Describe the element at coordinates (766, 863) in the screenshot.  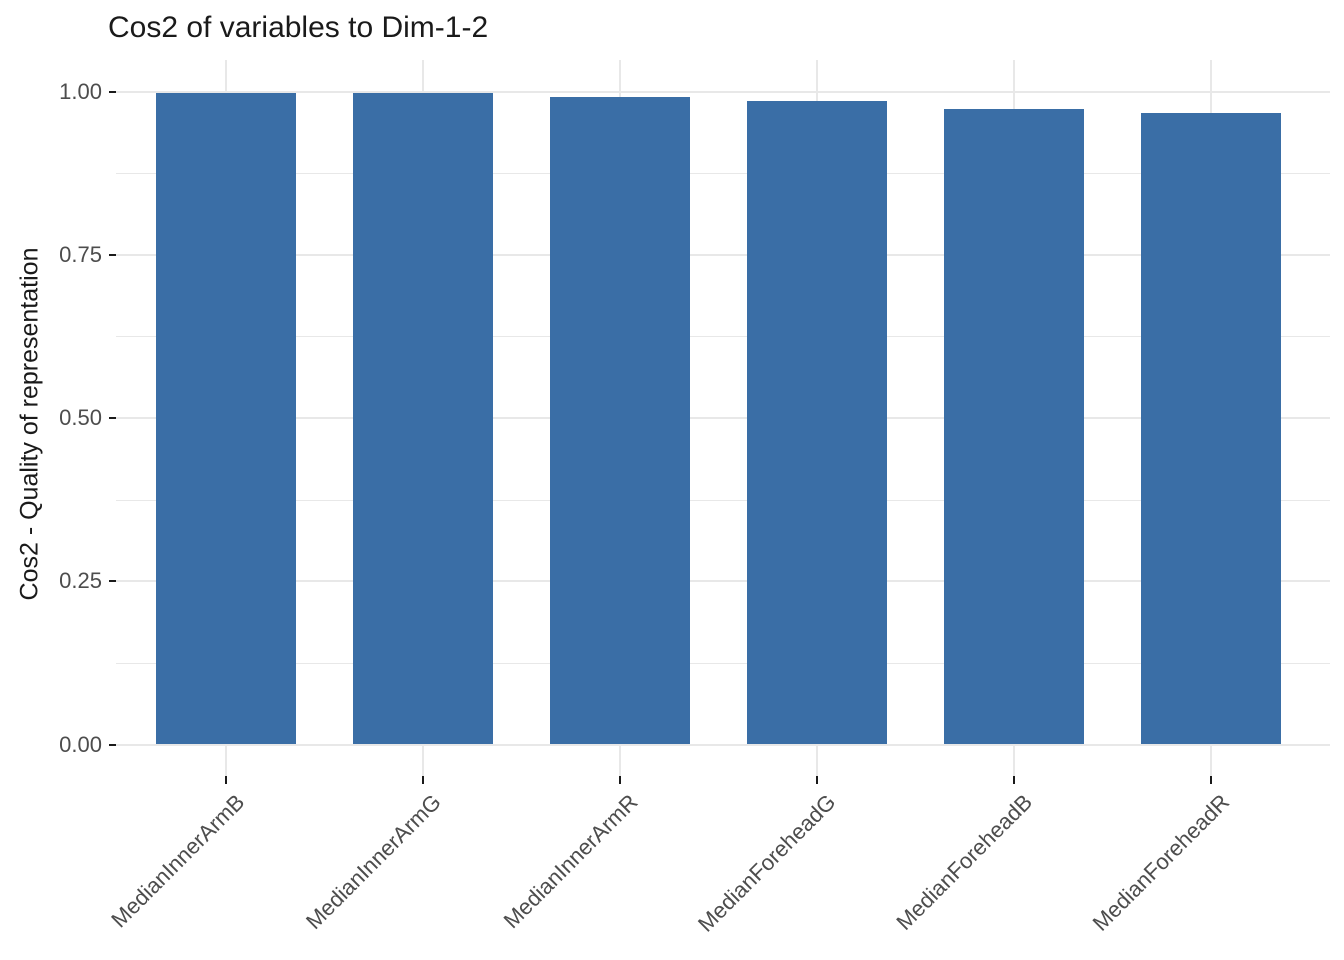
I see `x-tick-label: MedianForeheadG` at that location.